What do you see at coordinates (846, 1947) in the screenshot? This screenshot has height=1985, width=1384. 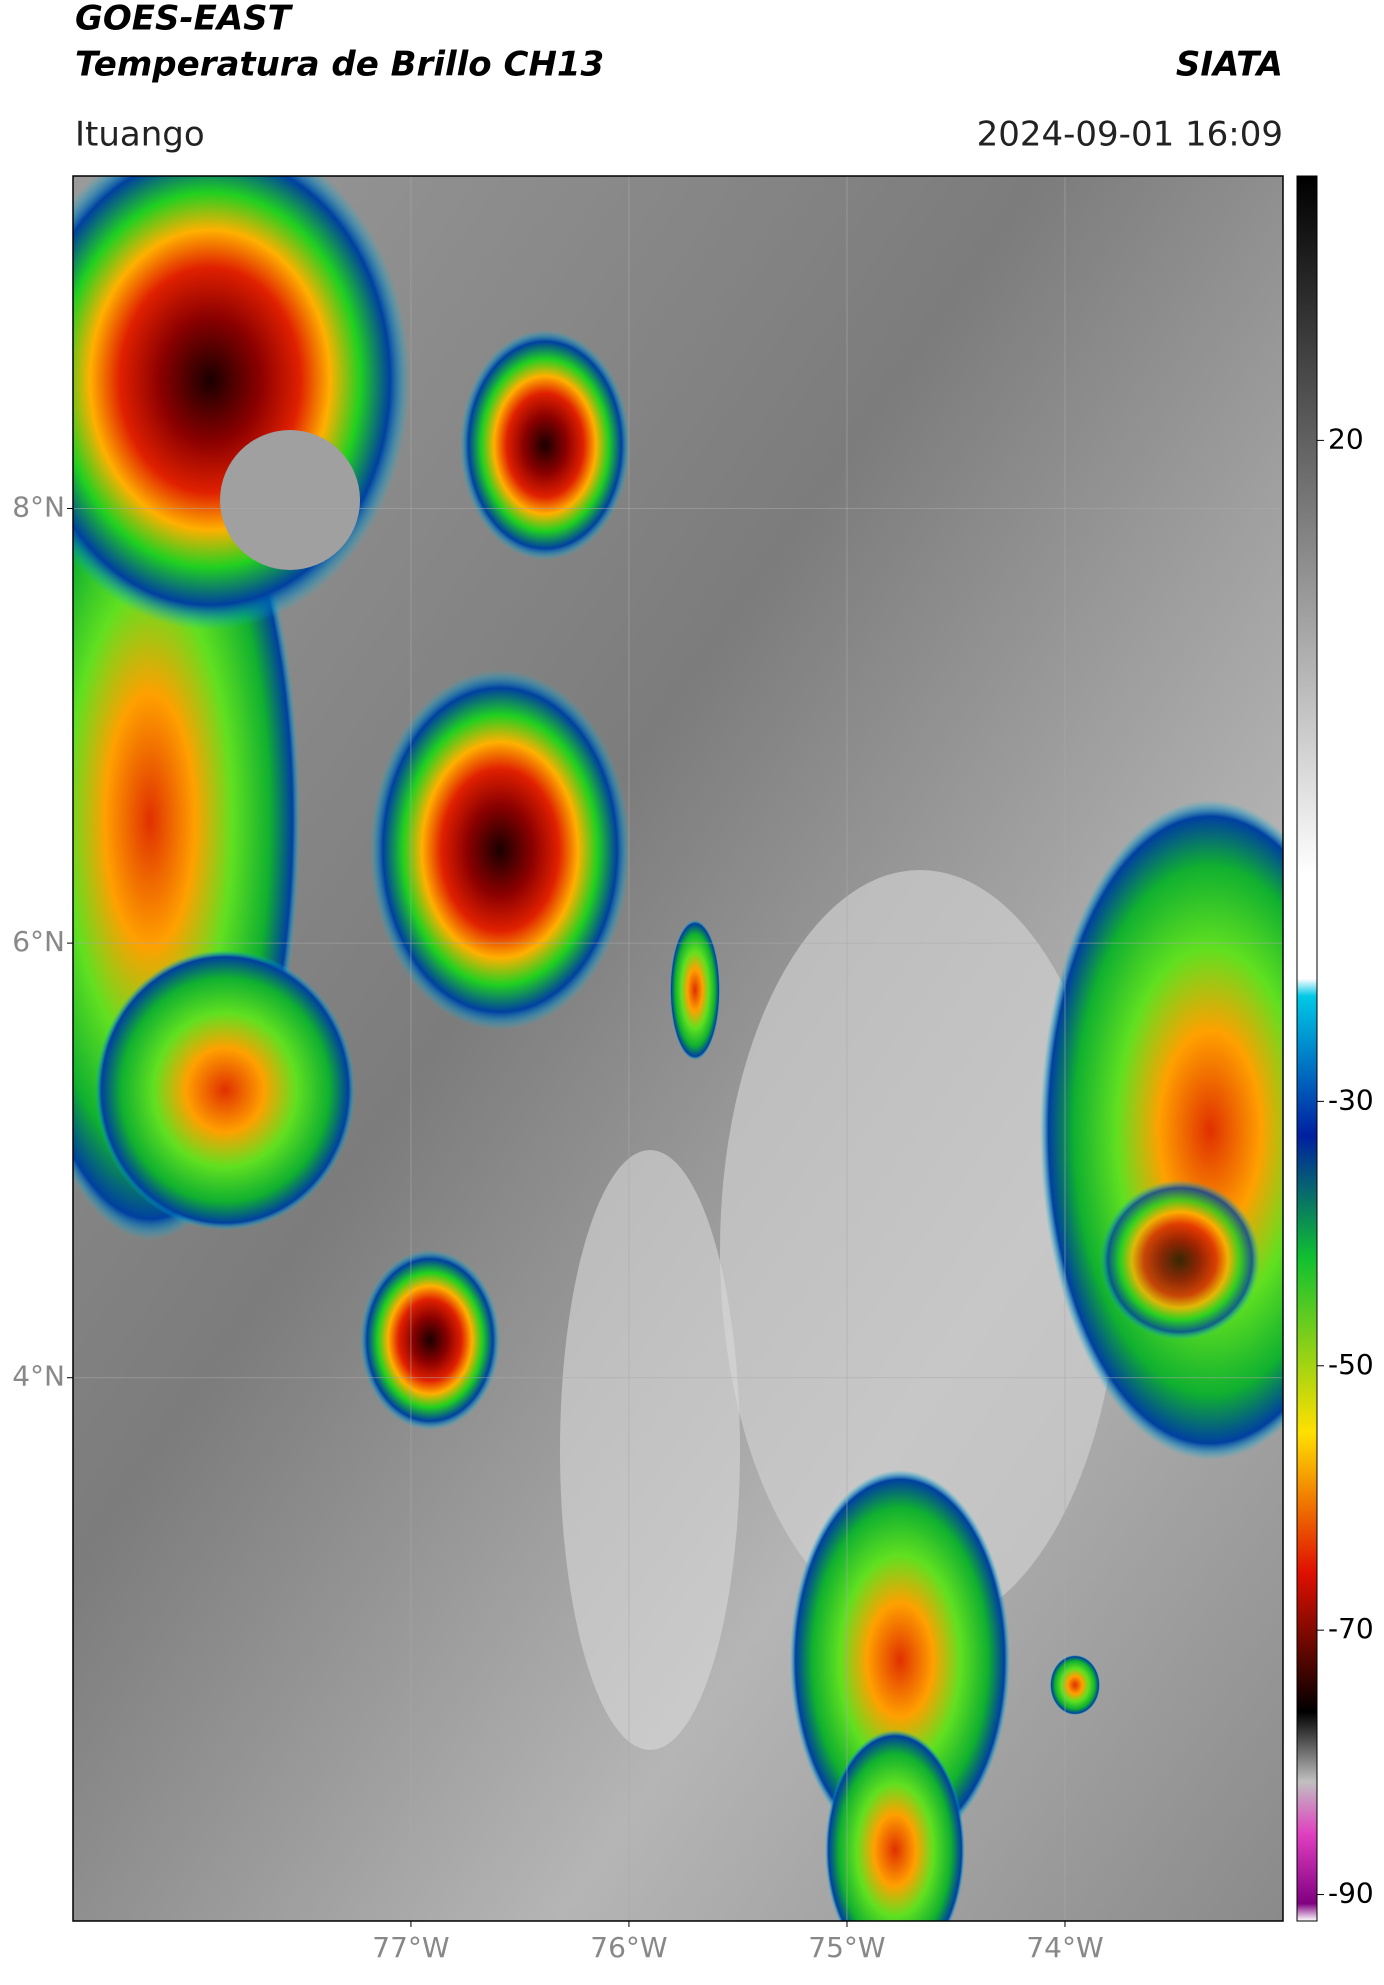 I see `lon-tick-label: 75°W` at bounding box center [846, 1947].